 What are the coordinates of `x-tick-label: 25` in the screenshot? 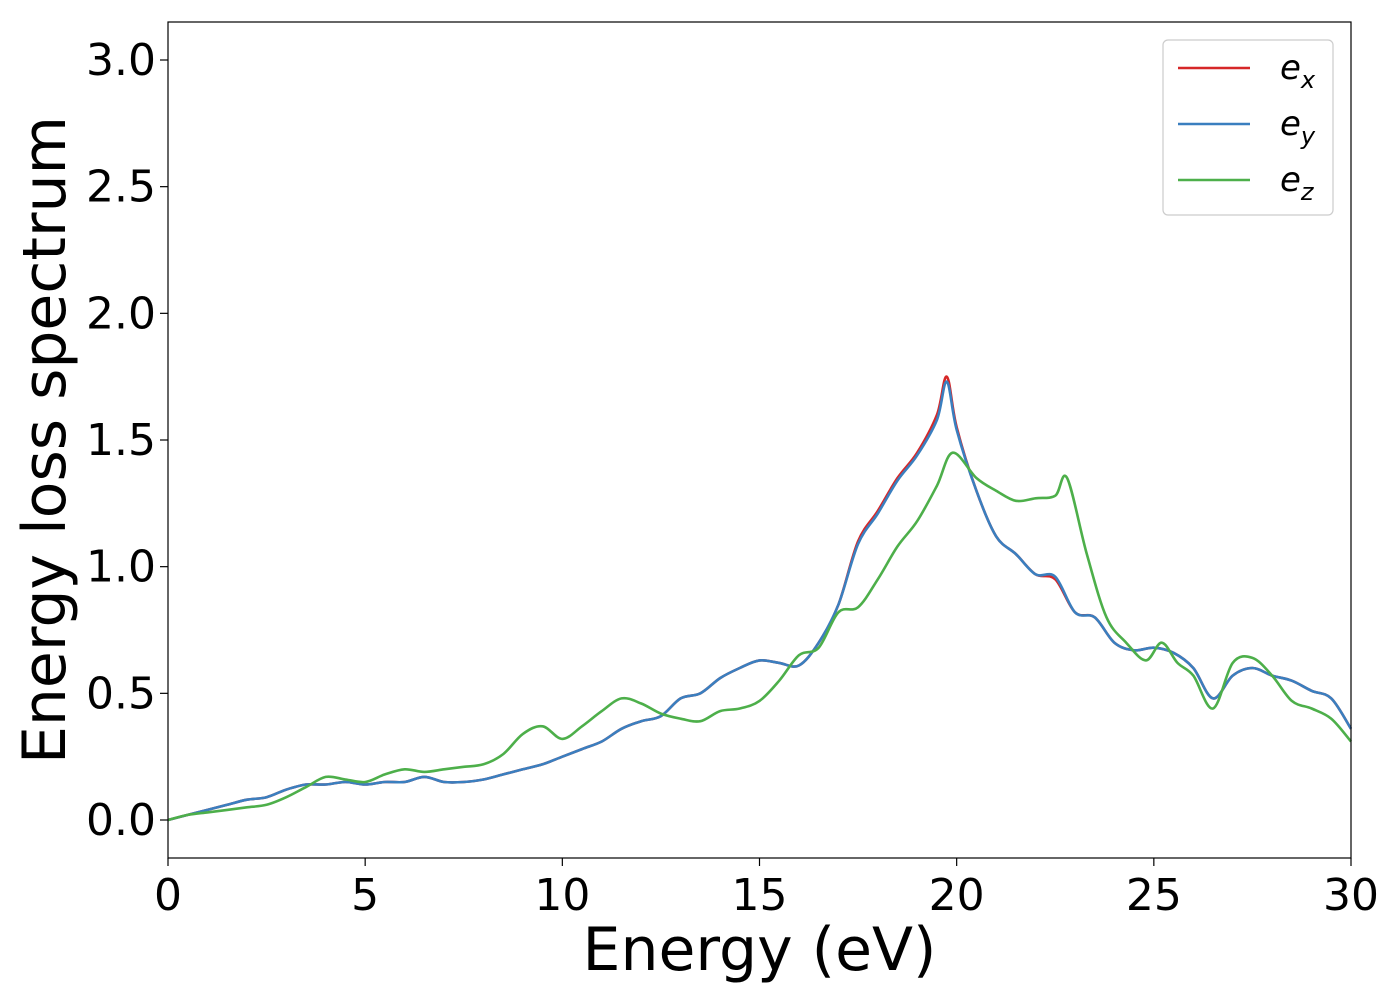 It's located at (1154, 895).